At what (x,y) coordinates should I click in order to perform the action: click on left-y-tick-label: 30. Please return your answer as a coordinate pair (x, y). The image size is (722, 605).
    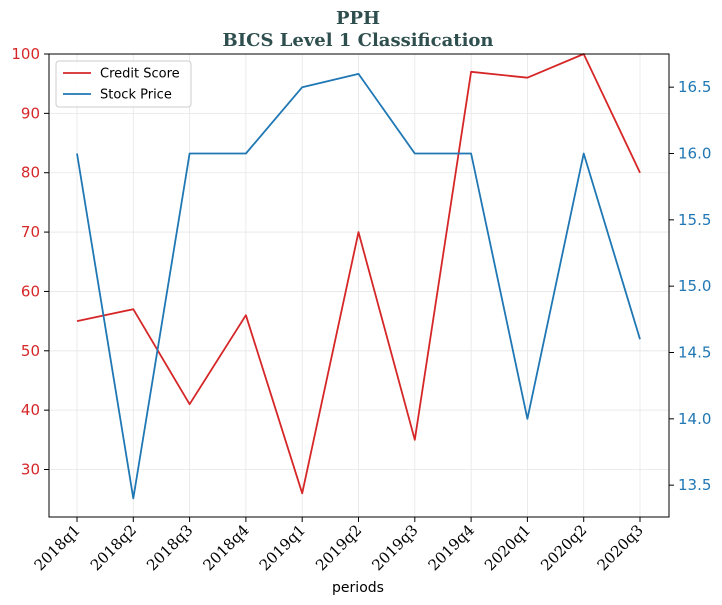
    Looking at the image, I should click on (30, 470).